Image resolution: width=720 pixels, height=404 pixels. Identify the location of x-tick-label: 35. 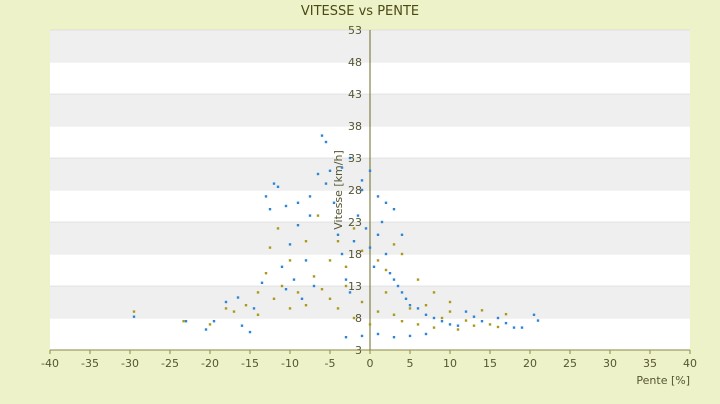
(650, 363).